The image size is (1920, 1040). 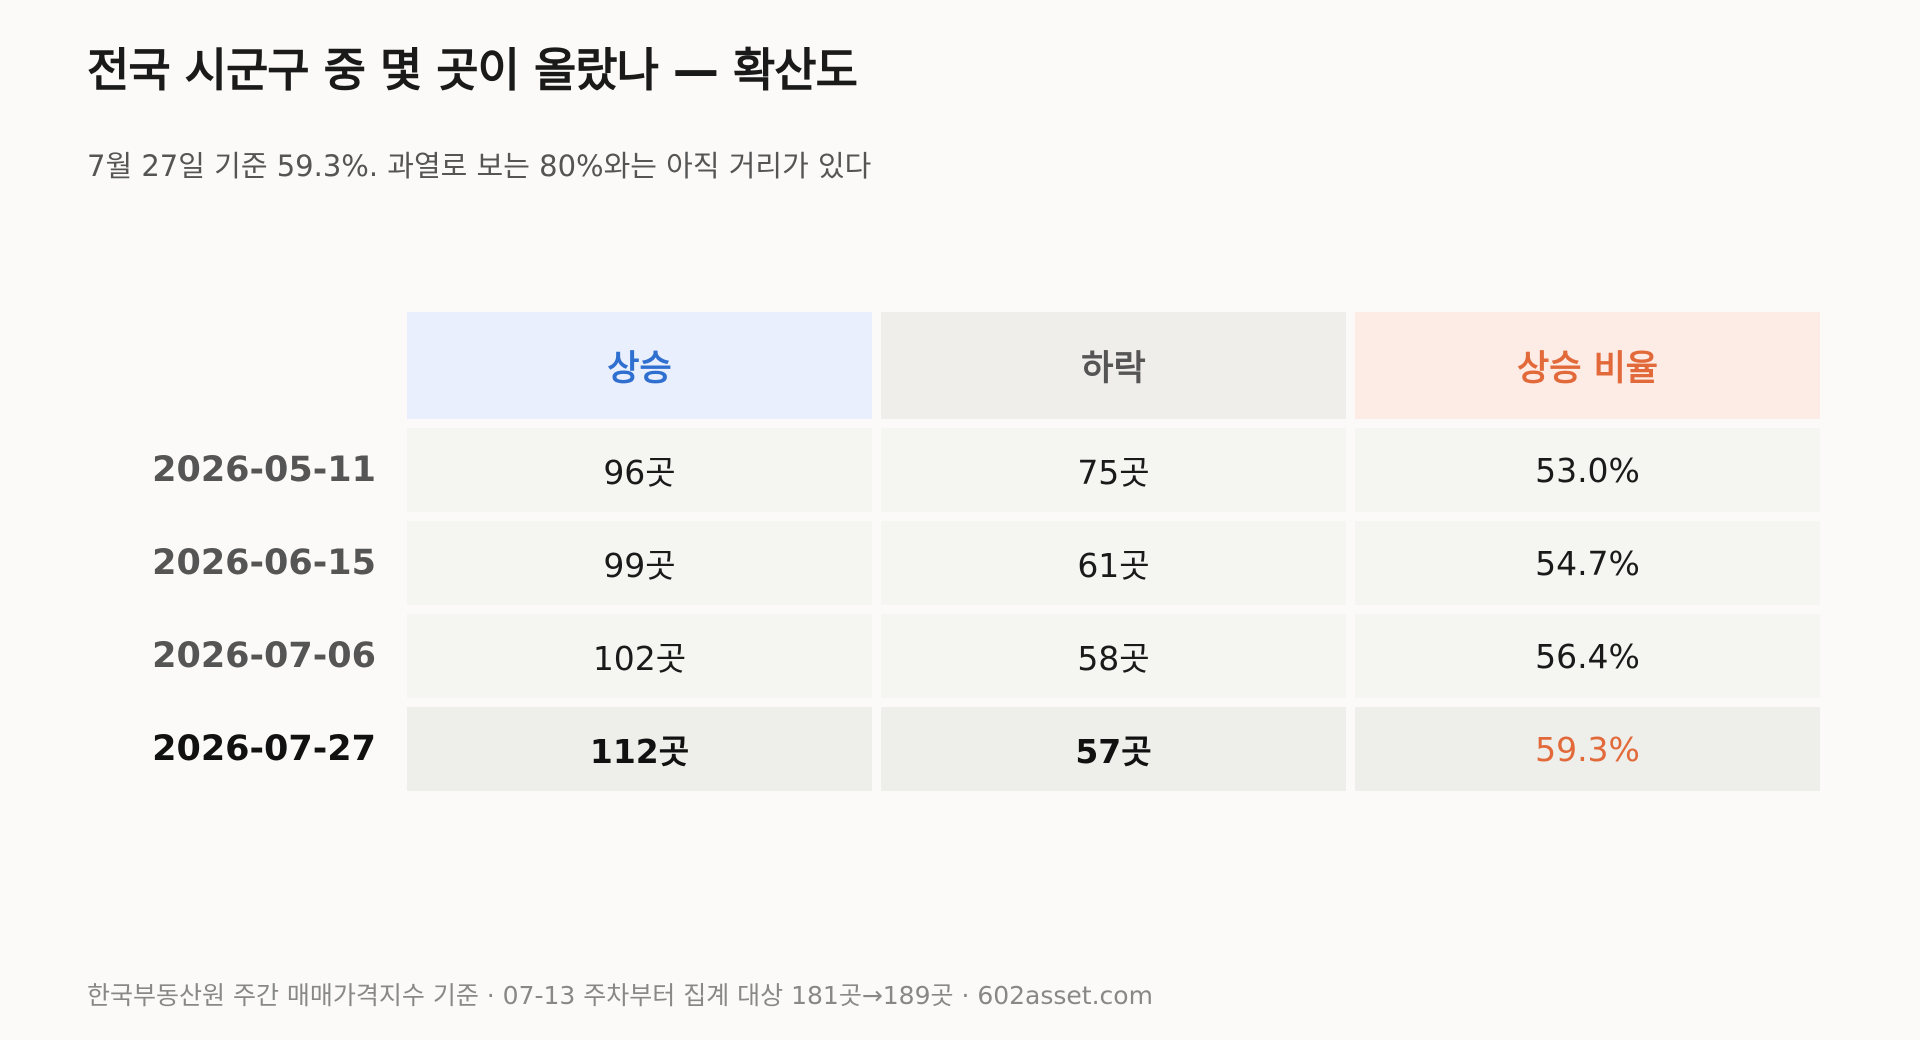 What do you see at coordinates (639, 656) in the screenshot?
I see `table-cell: 102곳` at bounding box center [639, 656].